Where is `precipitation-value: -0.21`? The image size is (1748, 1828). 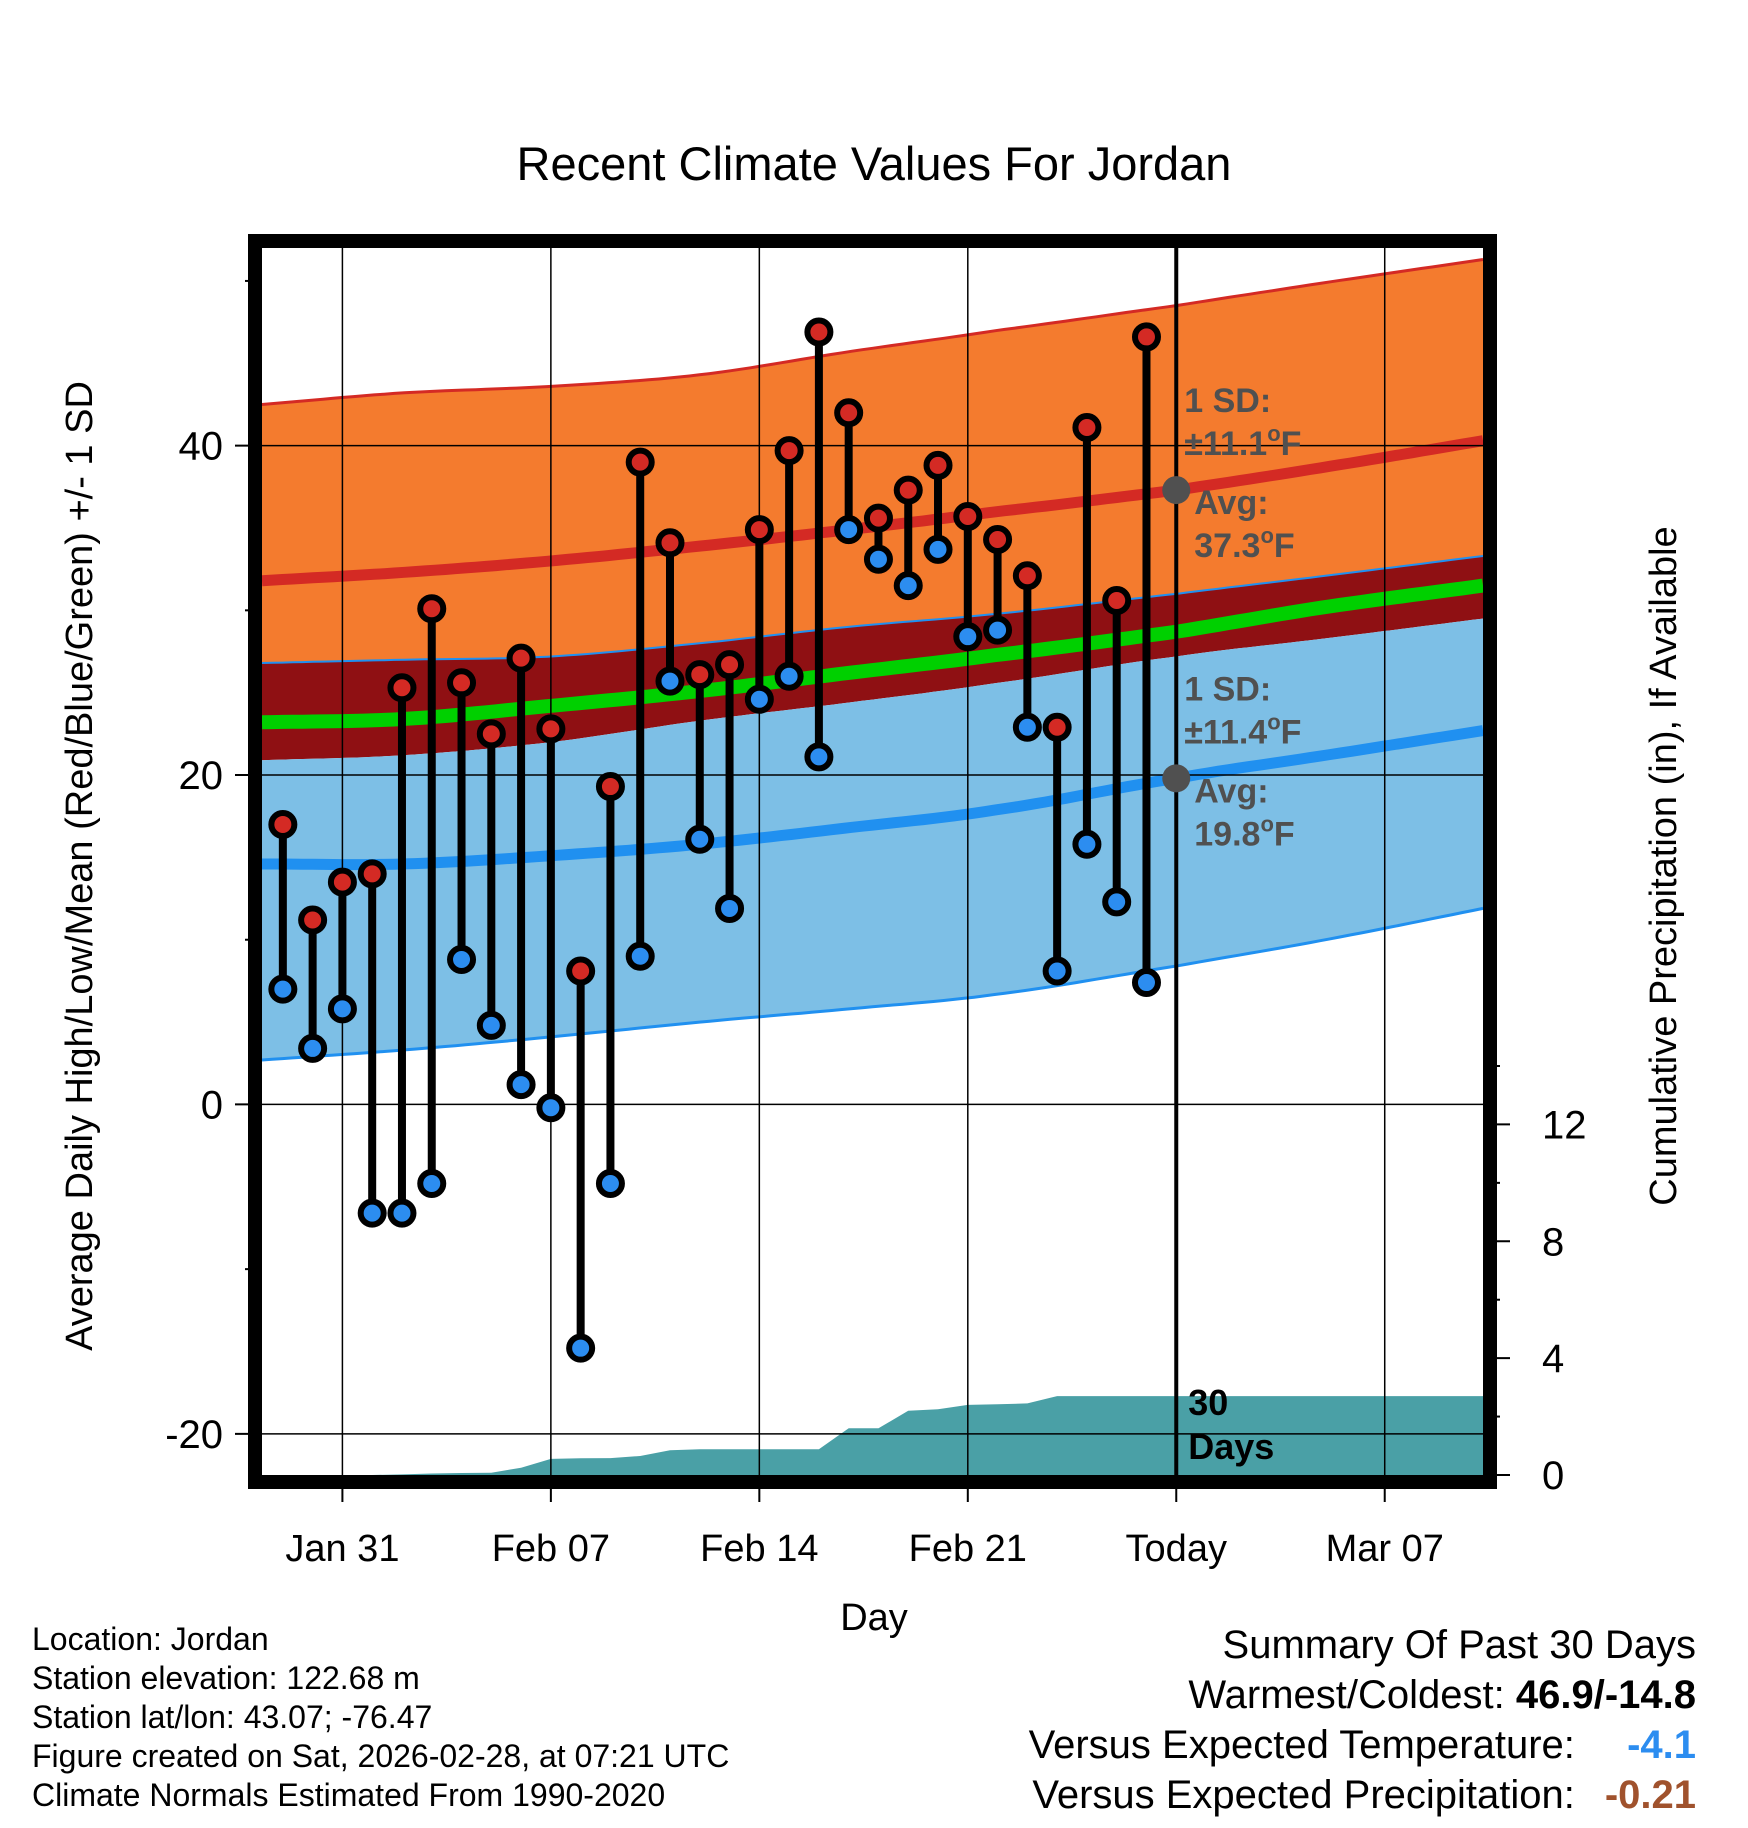
precipitation-value: -0.21 is located at coordinates (1650, 1795).